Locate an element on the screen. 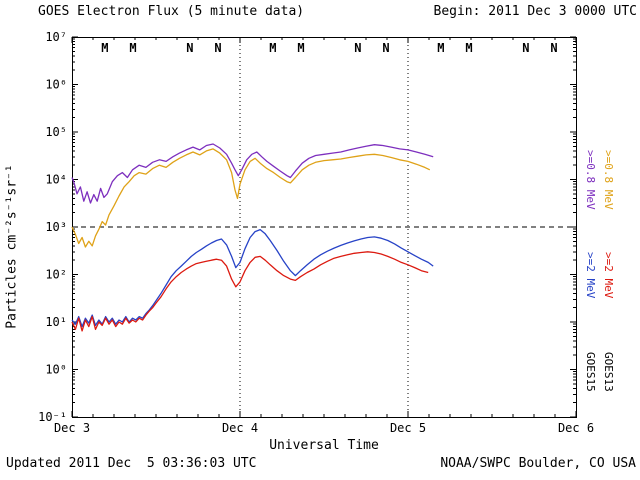 Image resolution: width=640 pixels, height=480 pixels. chart-title: GOES Electron Flux (5 minute data) is located at coordinates (171, 11).